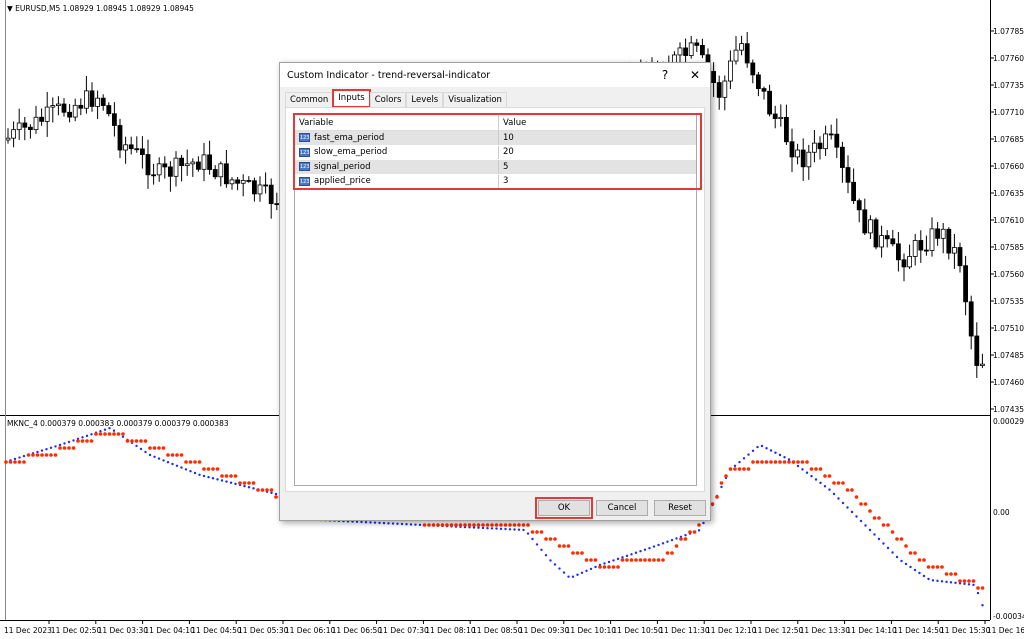  Describe the element at coordinates (515, 122) in the screenshot. I see `column-value: Value` at that location.